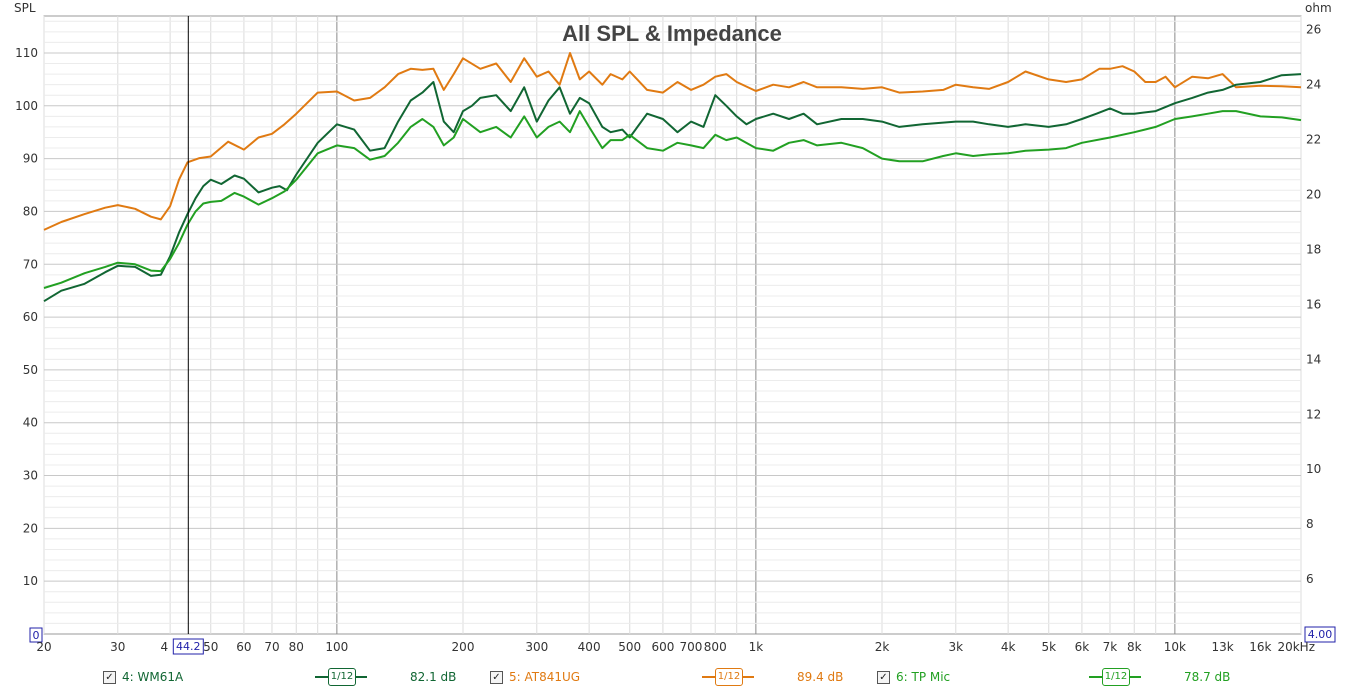 This screenshot has height=691, width=1357. I want to click on cursor-x-box, so click(188, 646).